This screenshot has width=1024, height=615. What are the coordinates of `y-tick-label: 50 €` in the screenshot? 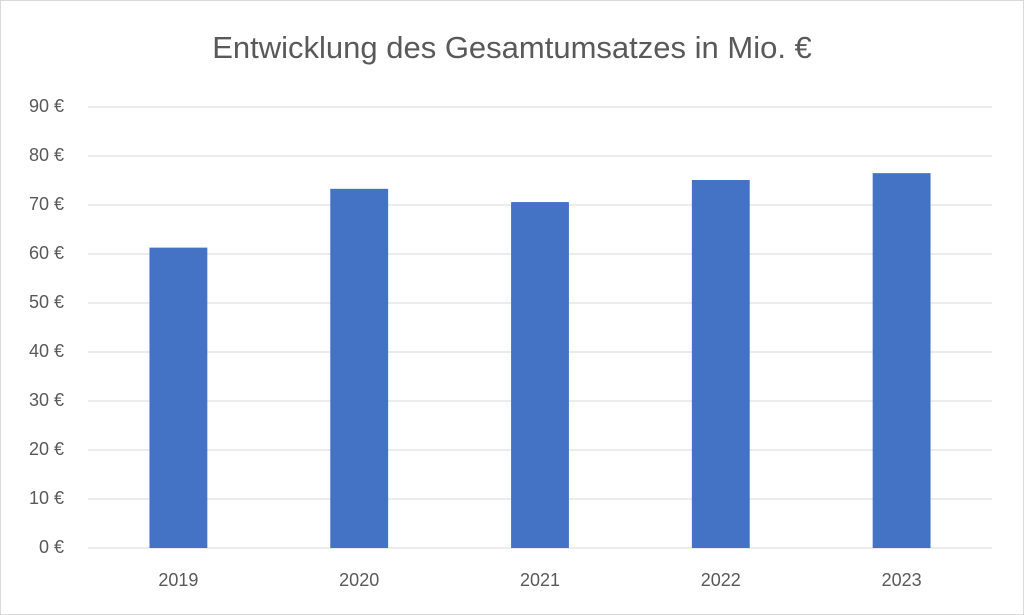 It's located at (46, 302).